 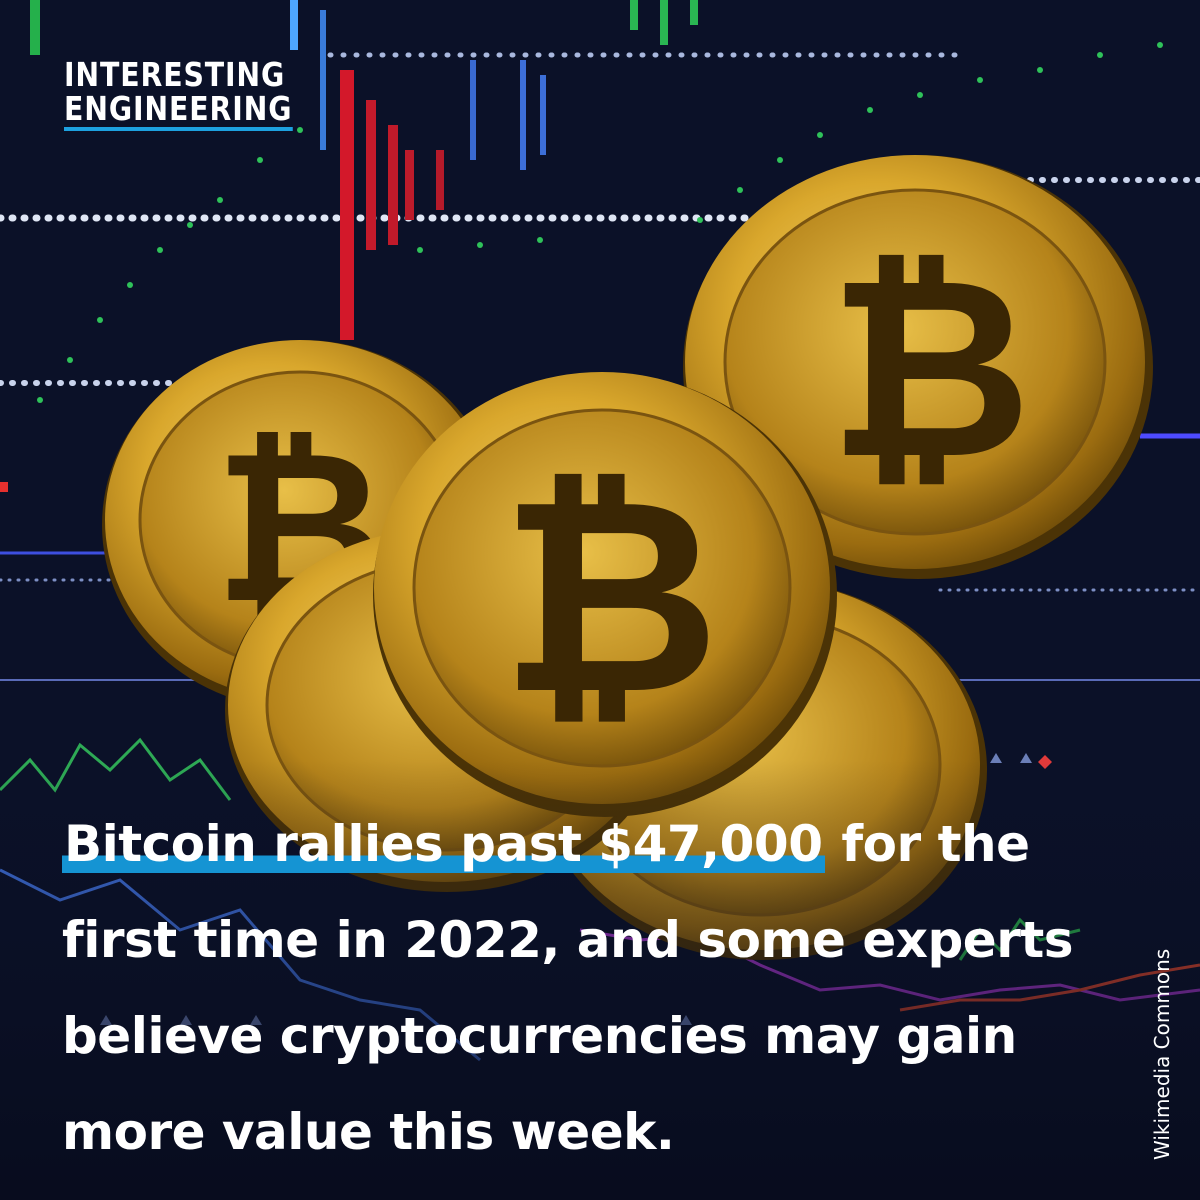 I want to click on headline-highlight: Bitcoin rallies past $47,000, so click(x=443, y=844).